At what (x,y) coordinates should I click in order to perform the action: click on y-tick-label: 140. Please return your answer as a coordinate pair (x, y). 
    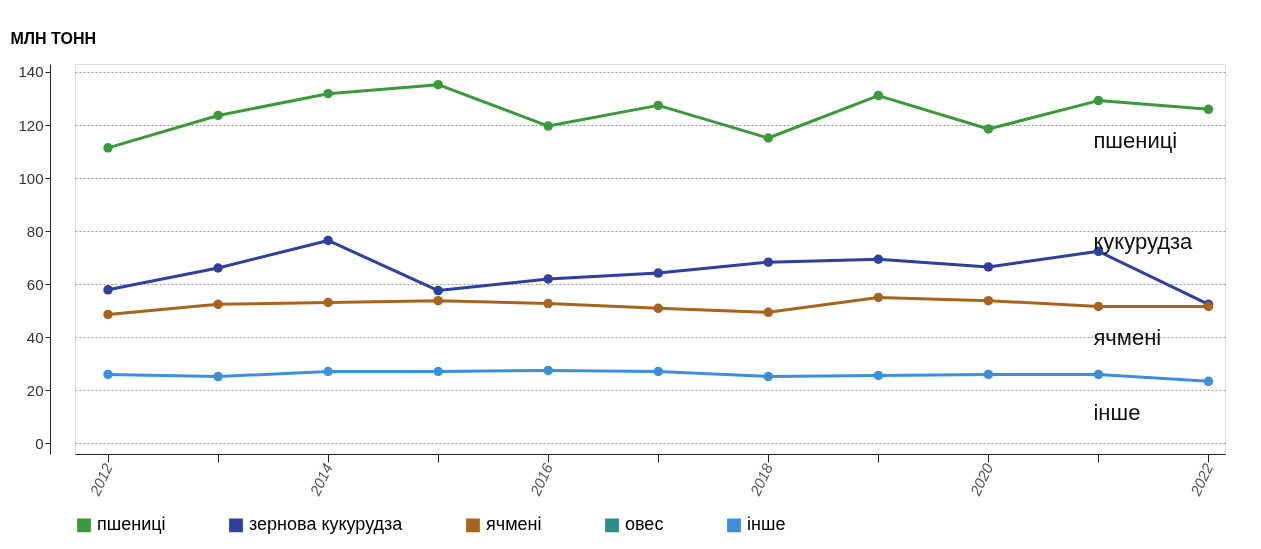
    Looking at the image, I should click on (31, 72).